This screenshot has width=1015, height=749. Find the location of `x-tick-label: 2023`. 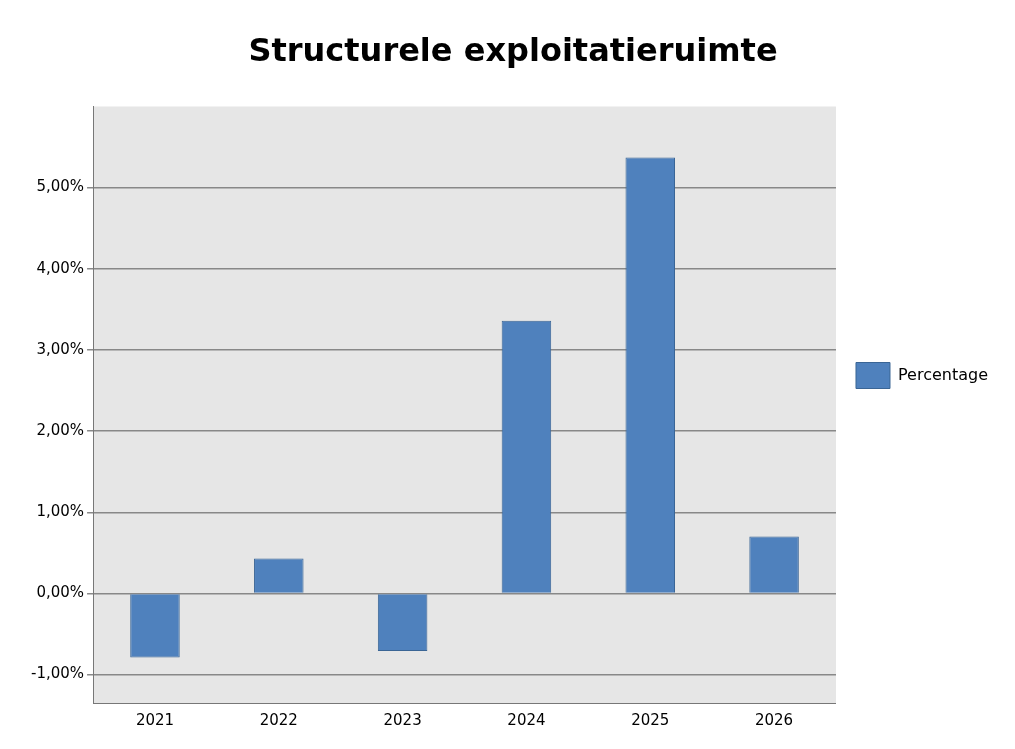

x-tick-label: 2023 is located at coordinates (402, 719).